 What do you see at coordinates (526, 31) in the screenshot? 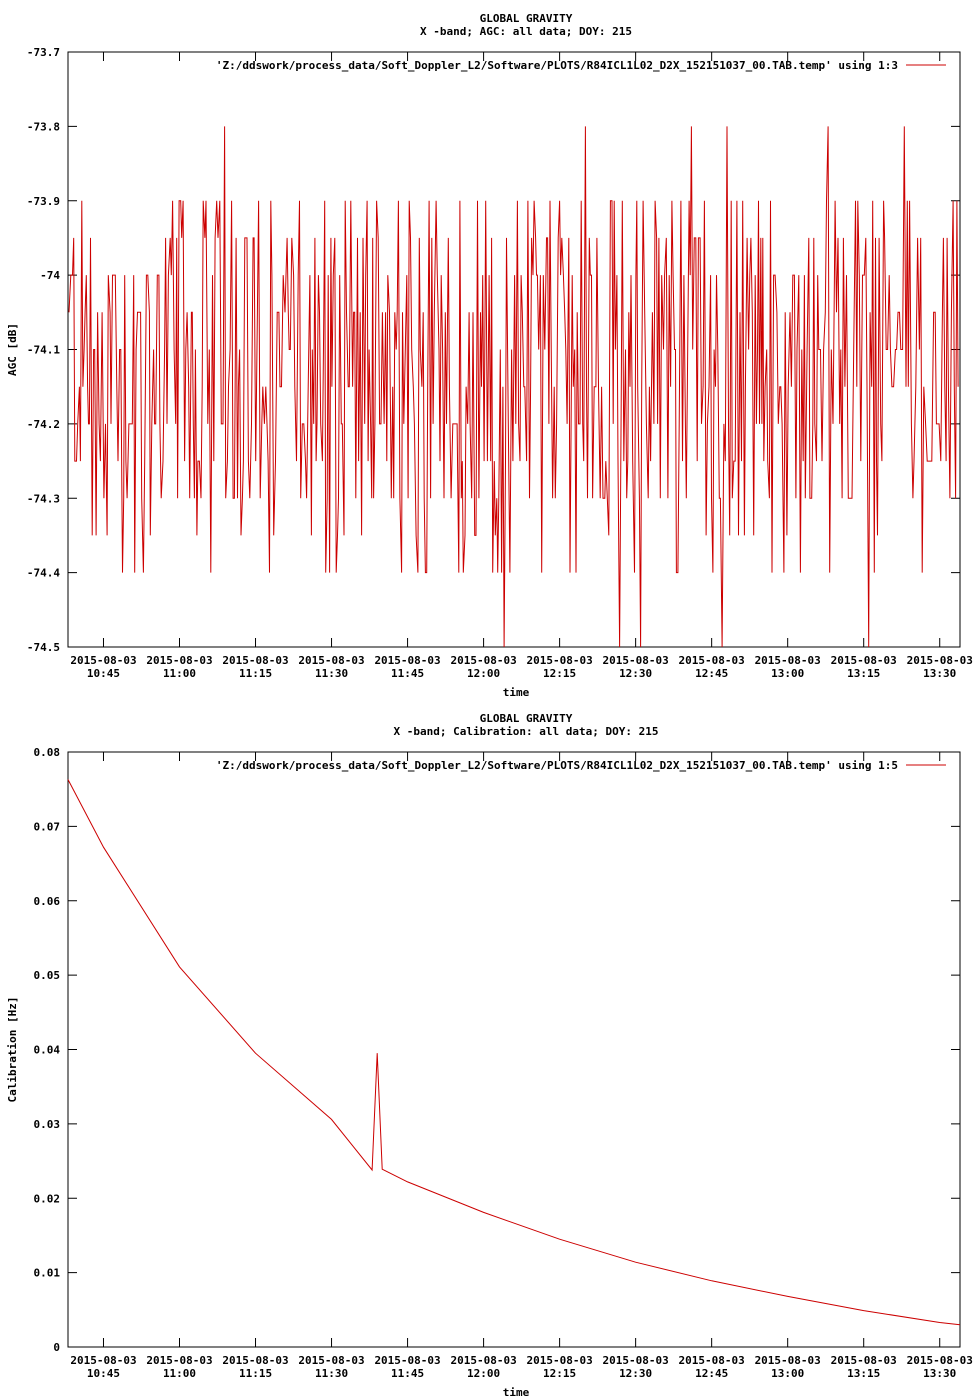
I see `chart-subtitle: X -band; AGC: all data; DOY: 215` at bounding box center [526, 31].